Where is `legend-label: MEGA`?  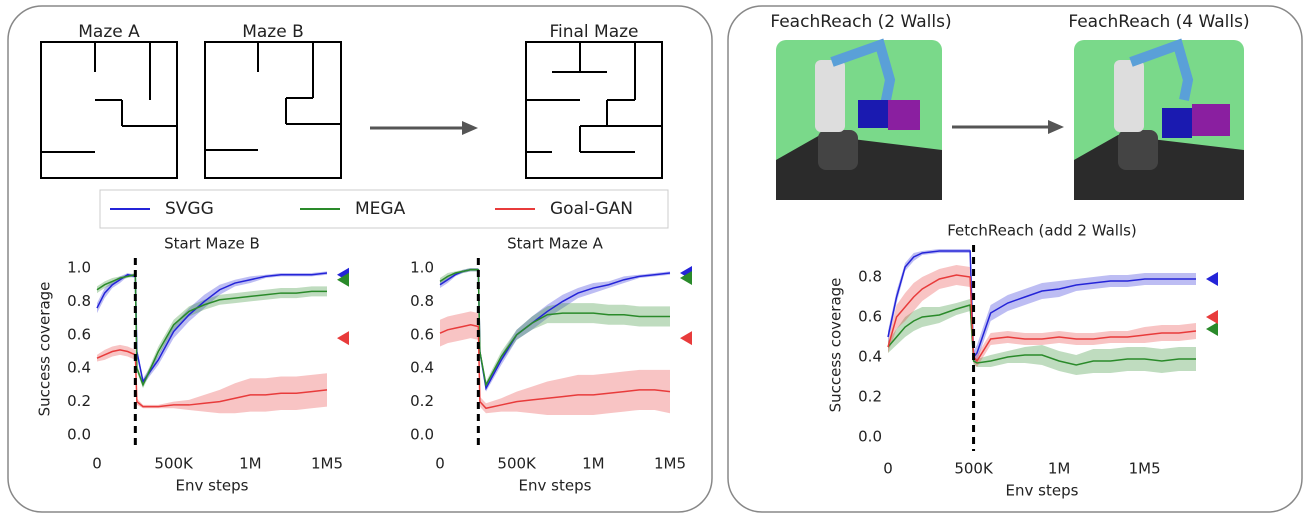
legend-label: MEGA is located at coordinates (380, 209).